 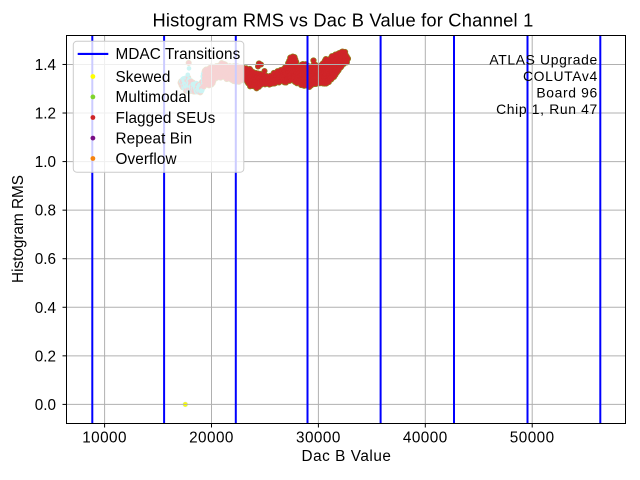 I want to click on svg-text: 40000, so click(x=425, y=438).